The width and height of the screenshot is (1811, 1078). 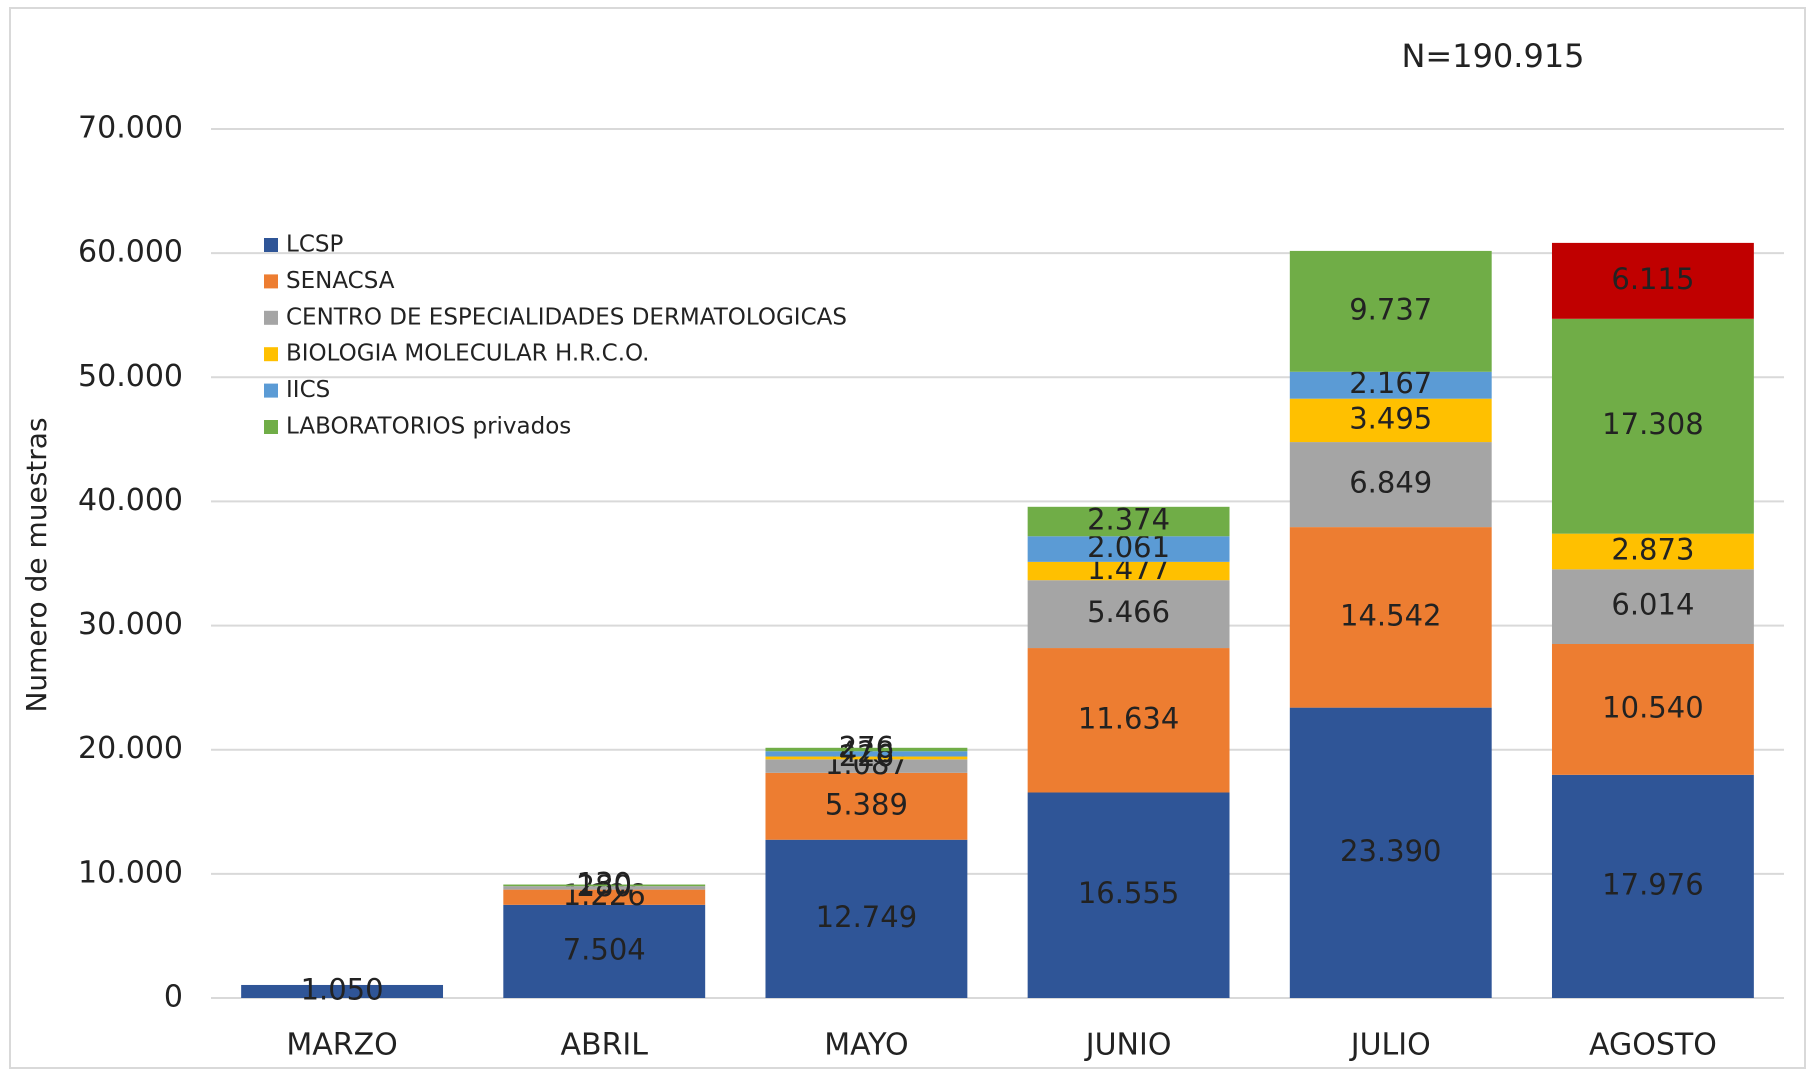 I want to click on data-label: 130, so click(x=604, y=883).